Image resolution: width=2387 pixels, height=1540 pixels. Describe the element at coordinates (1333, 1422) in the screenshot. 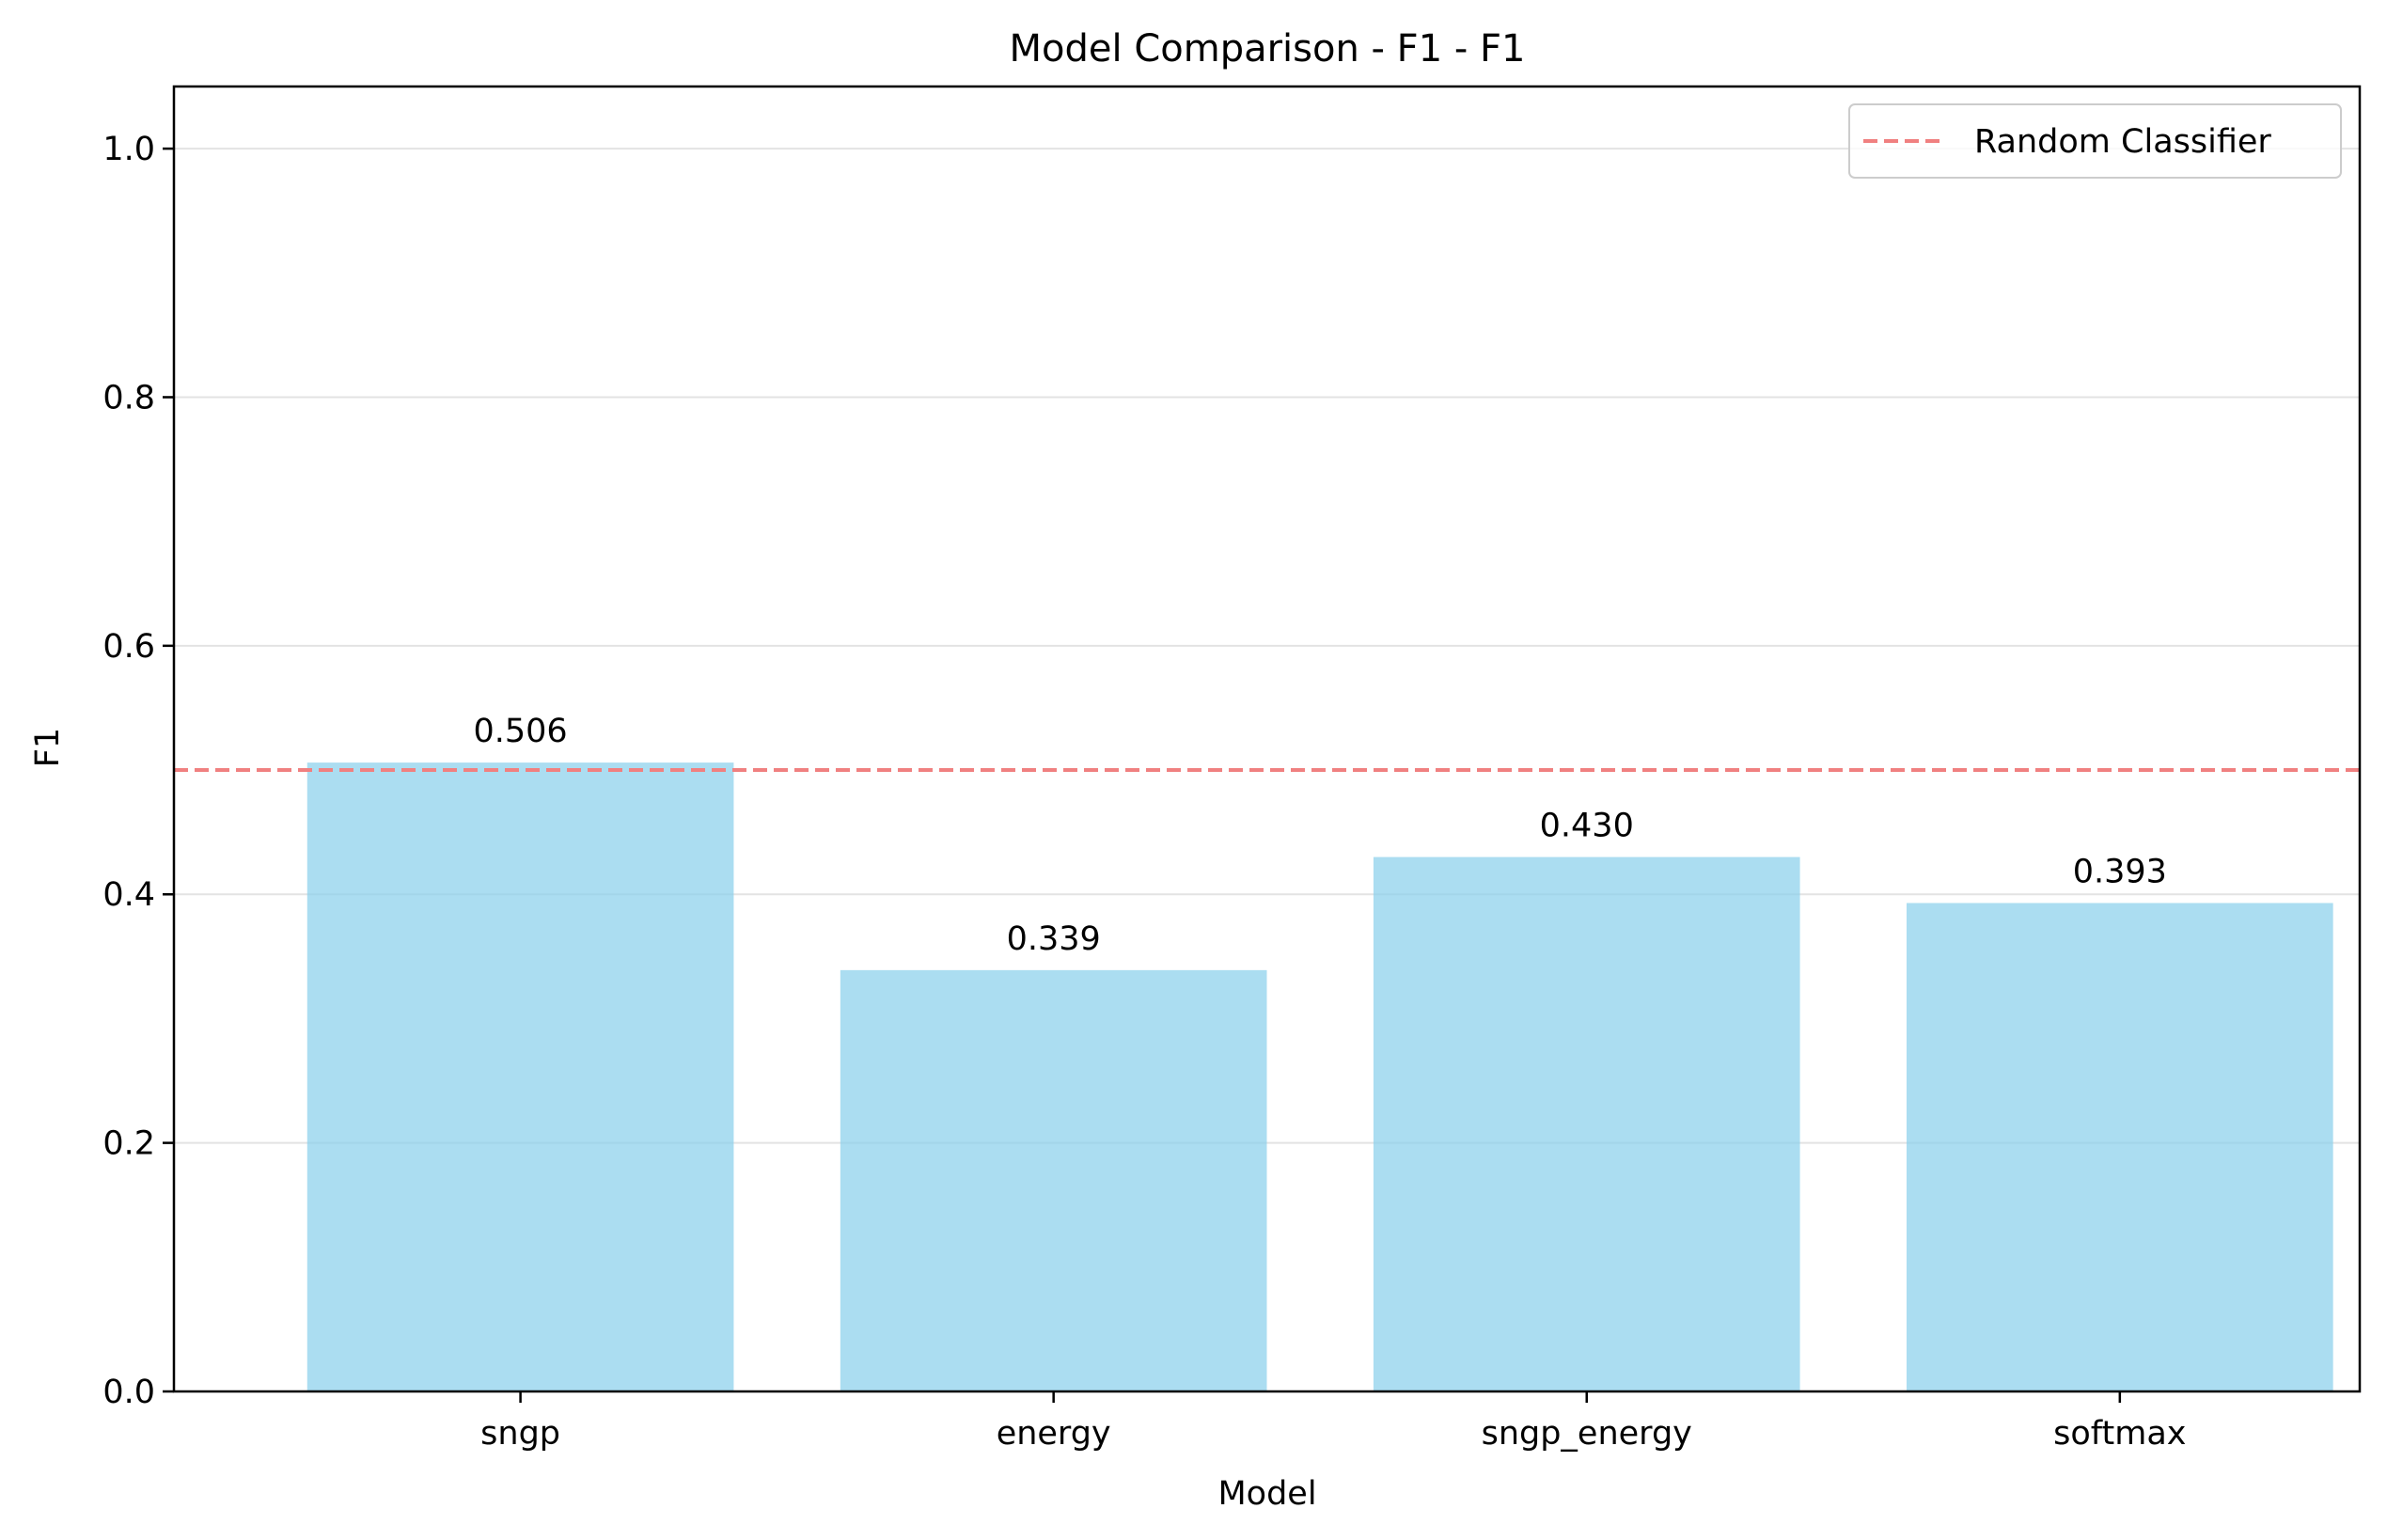

I see `x-axis-ticks: sngp energy sngp_energy softmax` at that location.